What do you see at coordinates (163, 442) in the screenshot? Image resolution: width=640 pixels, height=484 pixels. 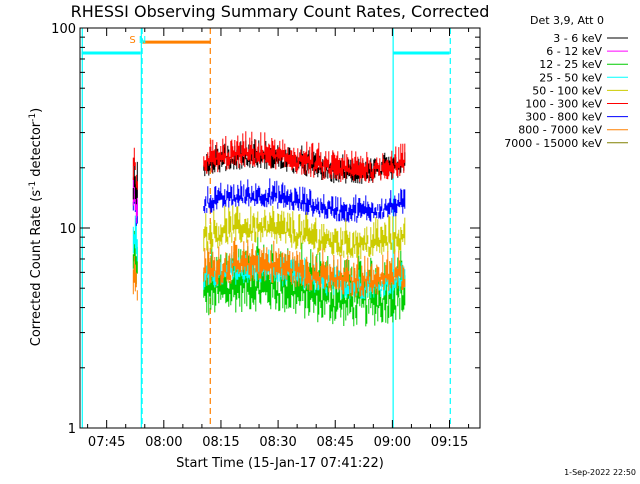 I see `x-tick-label: 08:00` at bounding box center [163, 442].